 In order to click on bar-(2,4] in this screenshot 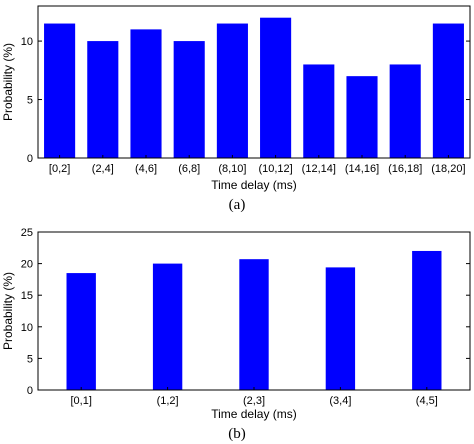, I will do `click(103, 99)`.